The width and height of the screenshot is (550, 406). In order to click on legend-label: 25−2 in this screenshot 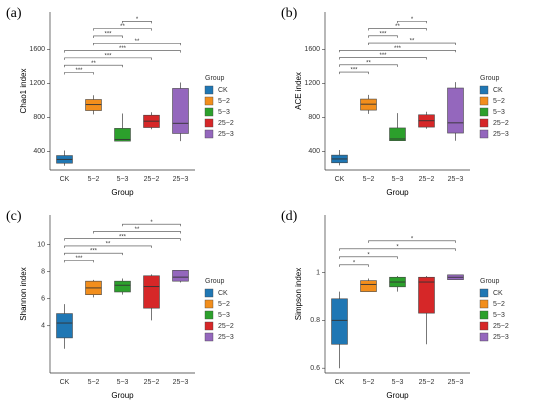, I will do `click(226, 326)`.